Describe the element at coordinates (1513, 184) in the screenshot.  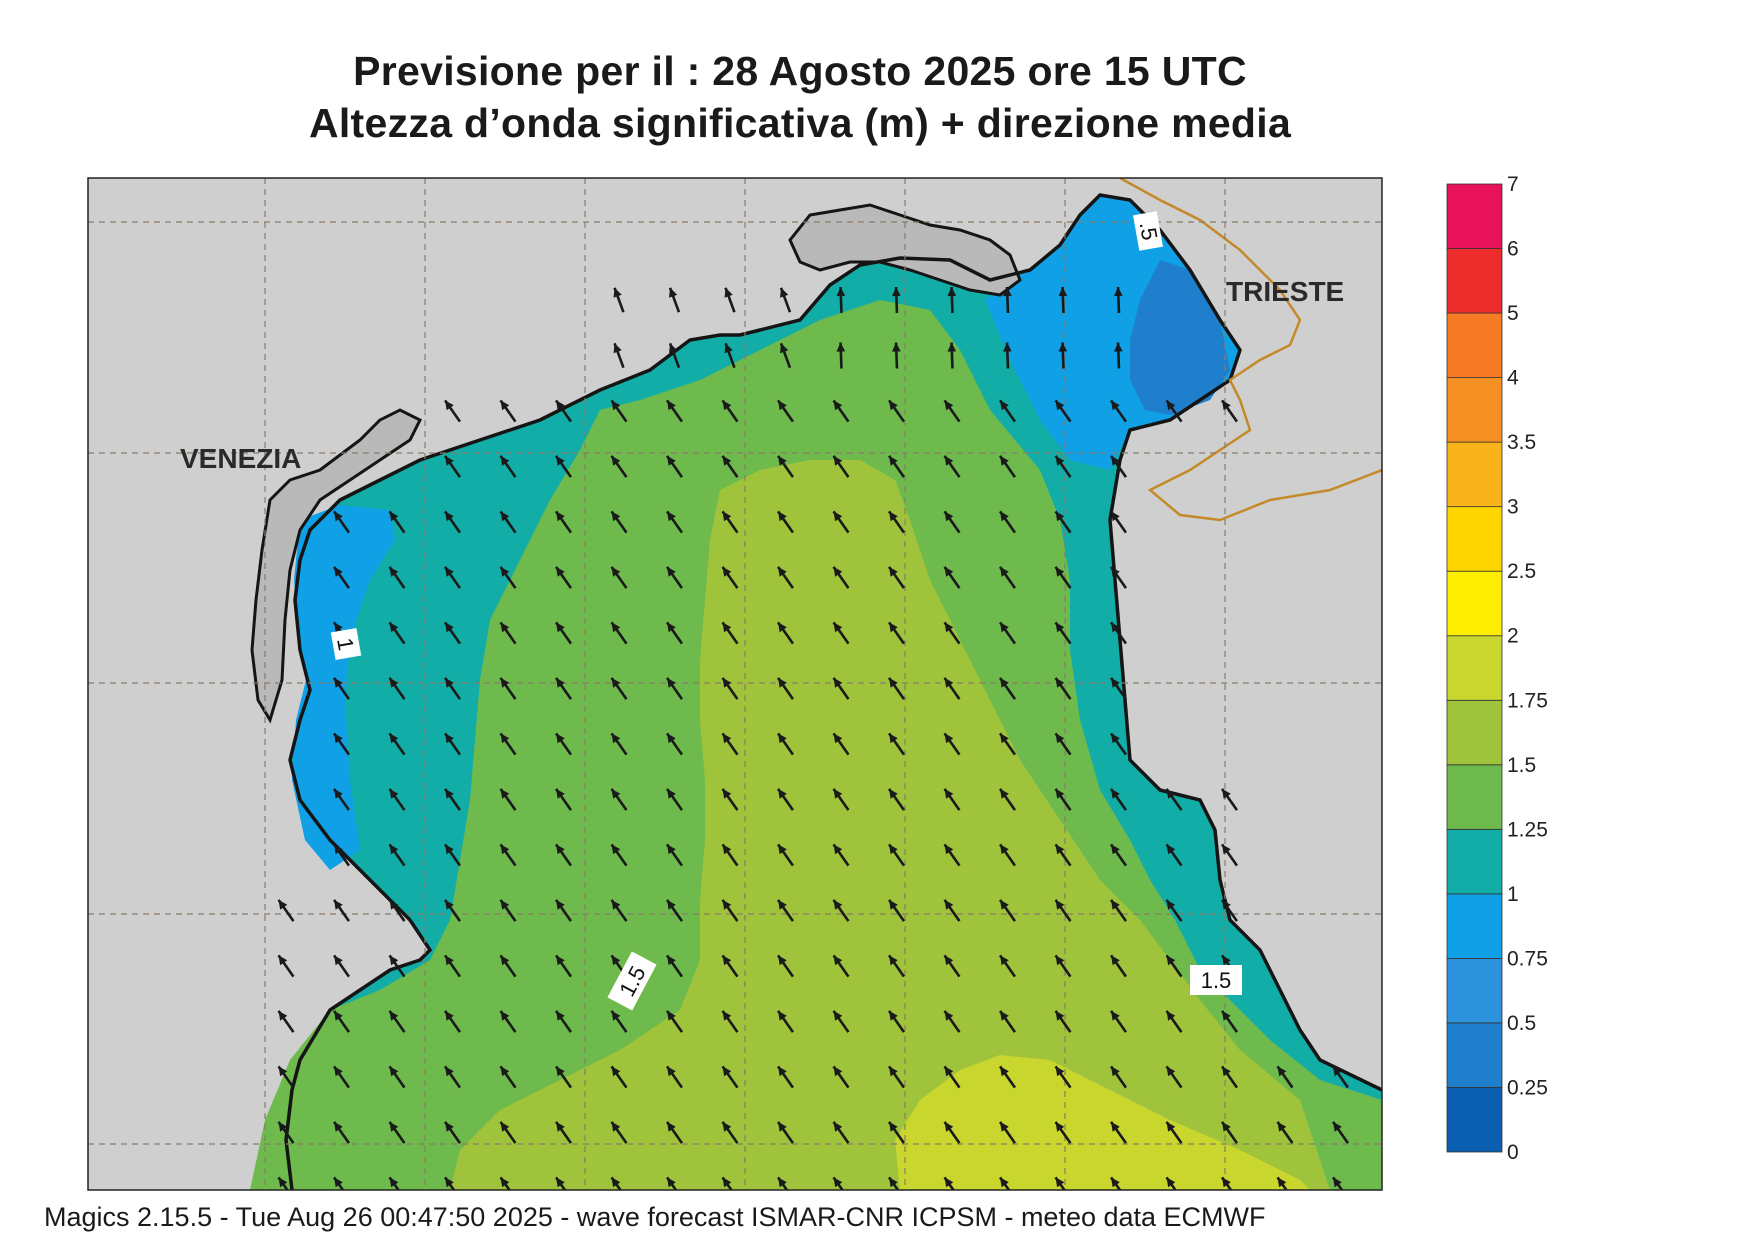
I see `legend-tick-label: 7` at that location.